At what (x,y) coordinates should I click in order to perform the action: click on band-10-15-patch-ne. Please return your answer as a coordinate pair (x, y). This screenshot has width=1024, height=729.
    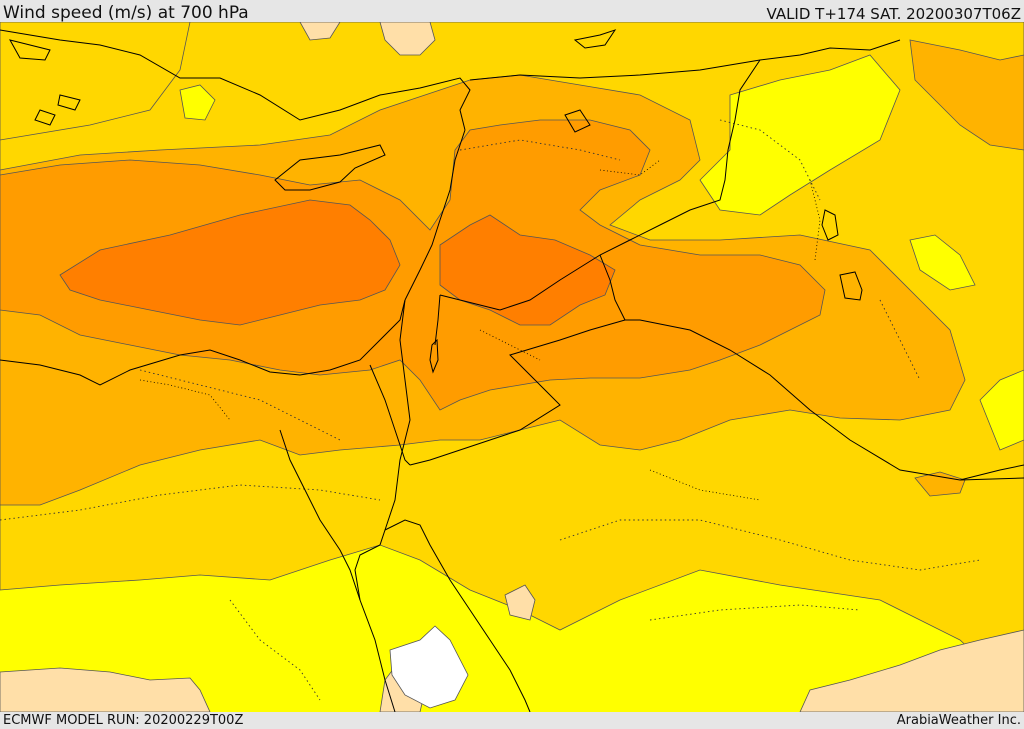
    Looking at the image, I should click on (800, 135).